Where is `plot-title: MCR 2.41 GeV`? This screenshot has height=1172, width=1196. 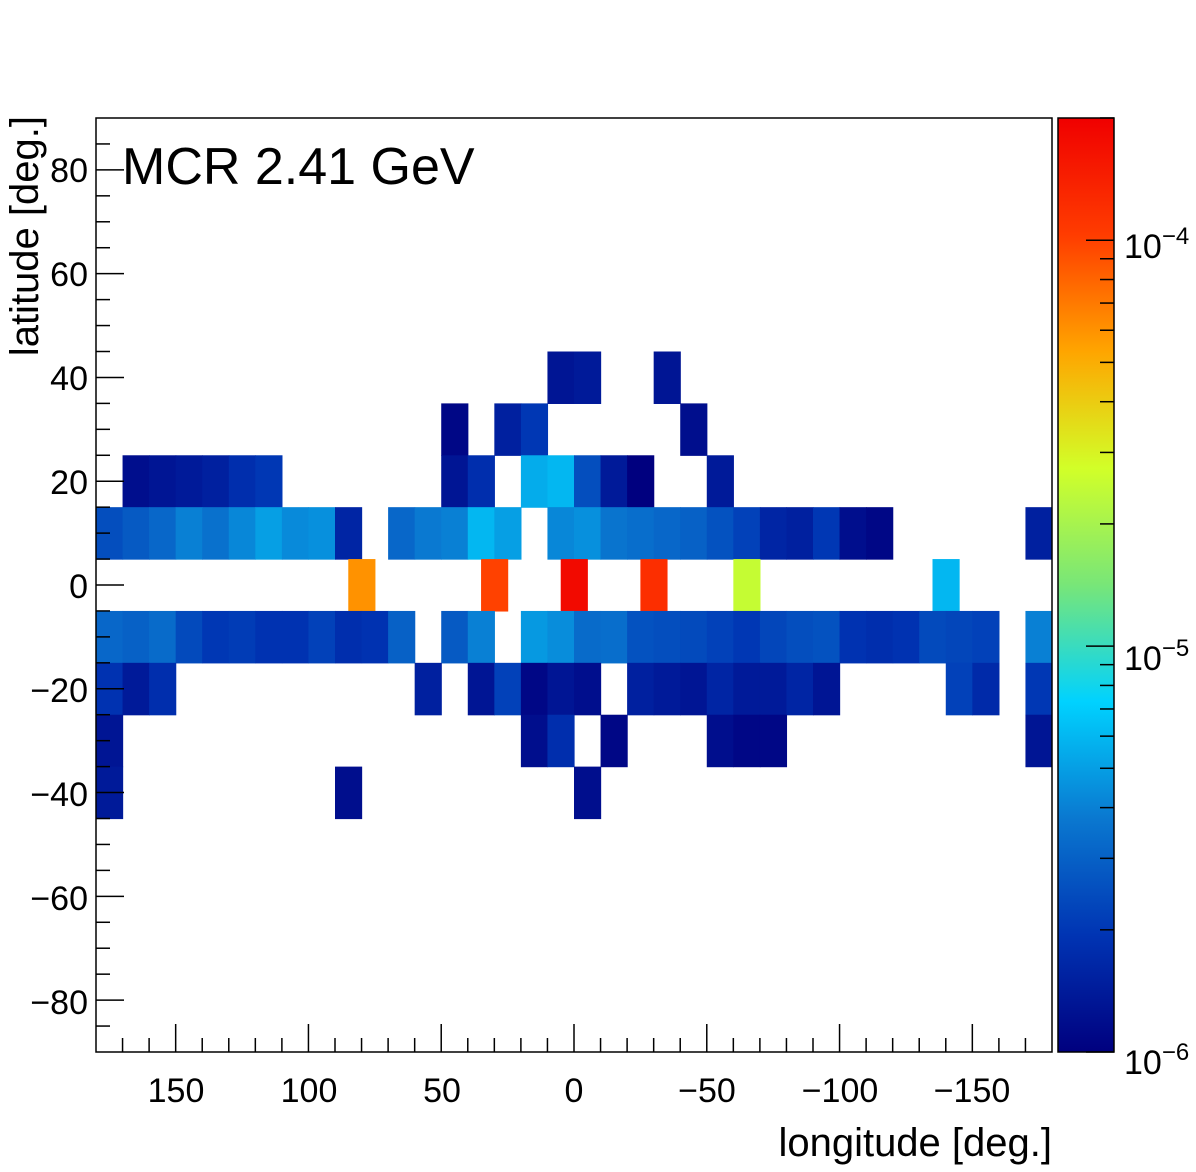
plot-title: MCR 2.41 GeV is located at coordinates (298, 167).